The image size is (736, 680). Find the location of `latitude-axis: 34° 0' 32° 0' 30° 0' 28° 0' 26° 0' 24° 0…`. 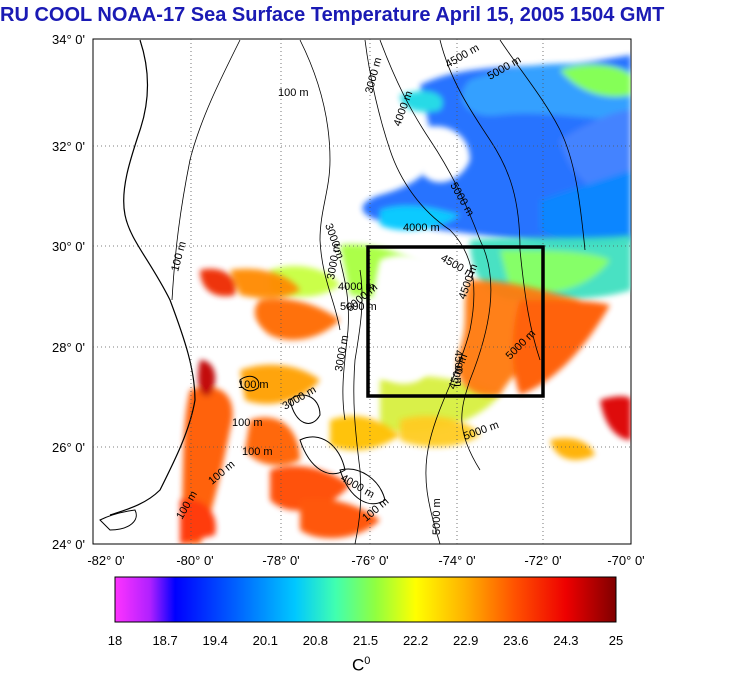

latitude-axis: 34° 0' 32° 0' 30° 0' 28° 0' 26° 0' 24° 0… is located at coordinates (68, 292).